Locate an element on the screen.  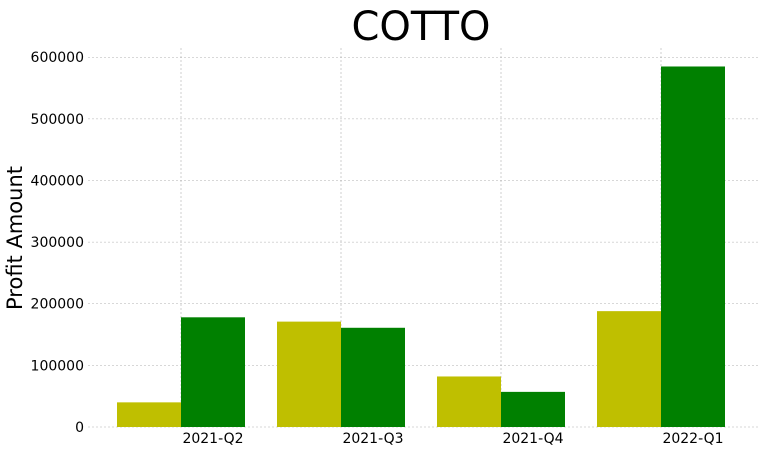
y-tick-label: 300000 is located at coordinates (57, 243).